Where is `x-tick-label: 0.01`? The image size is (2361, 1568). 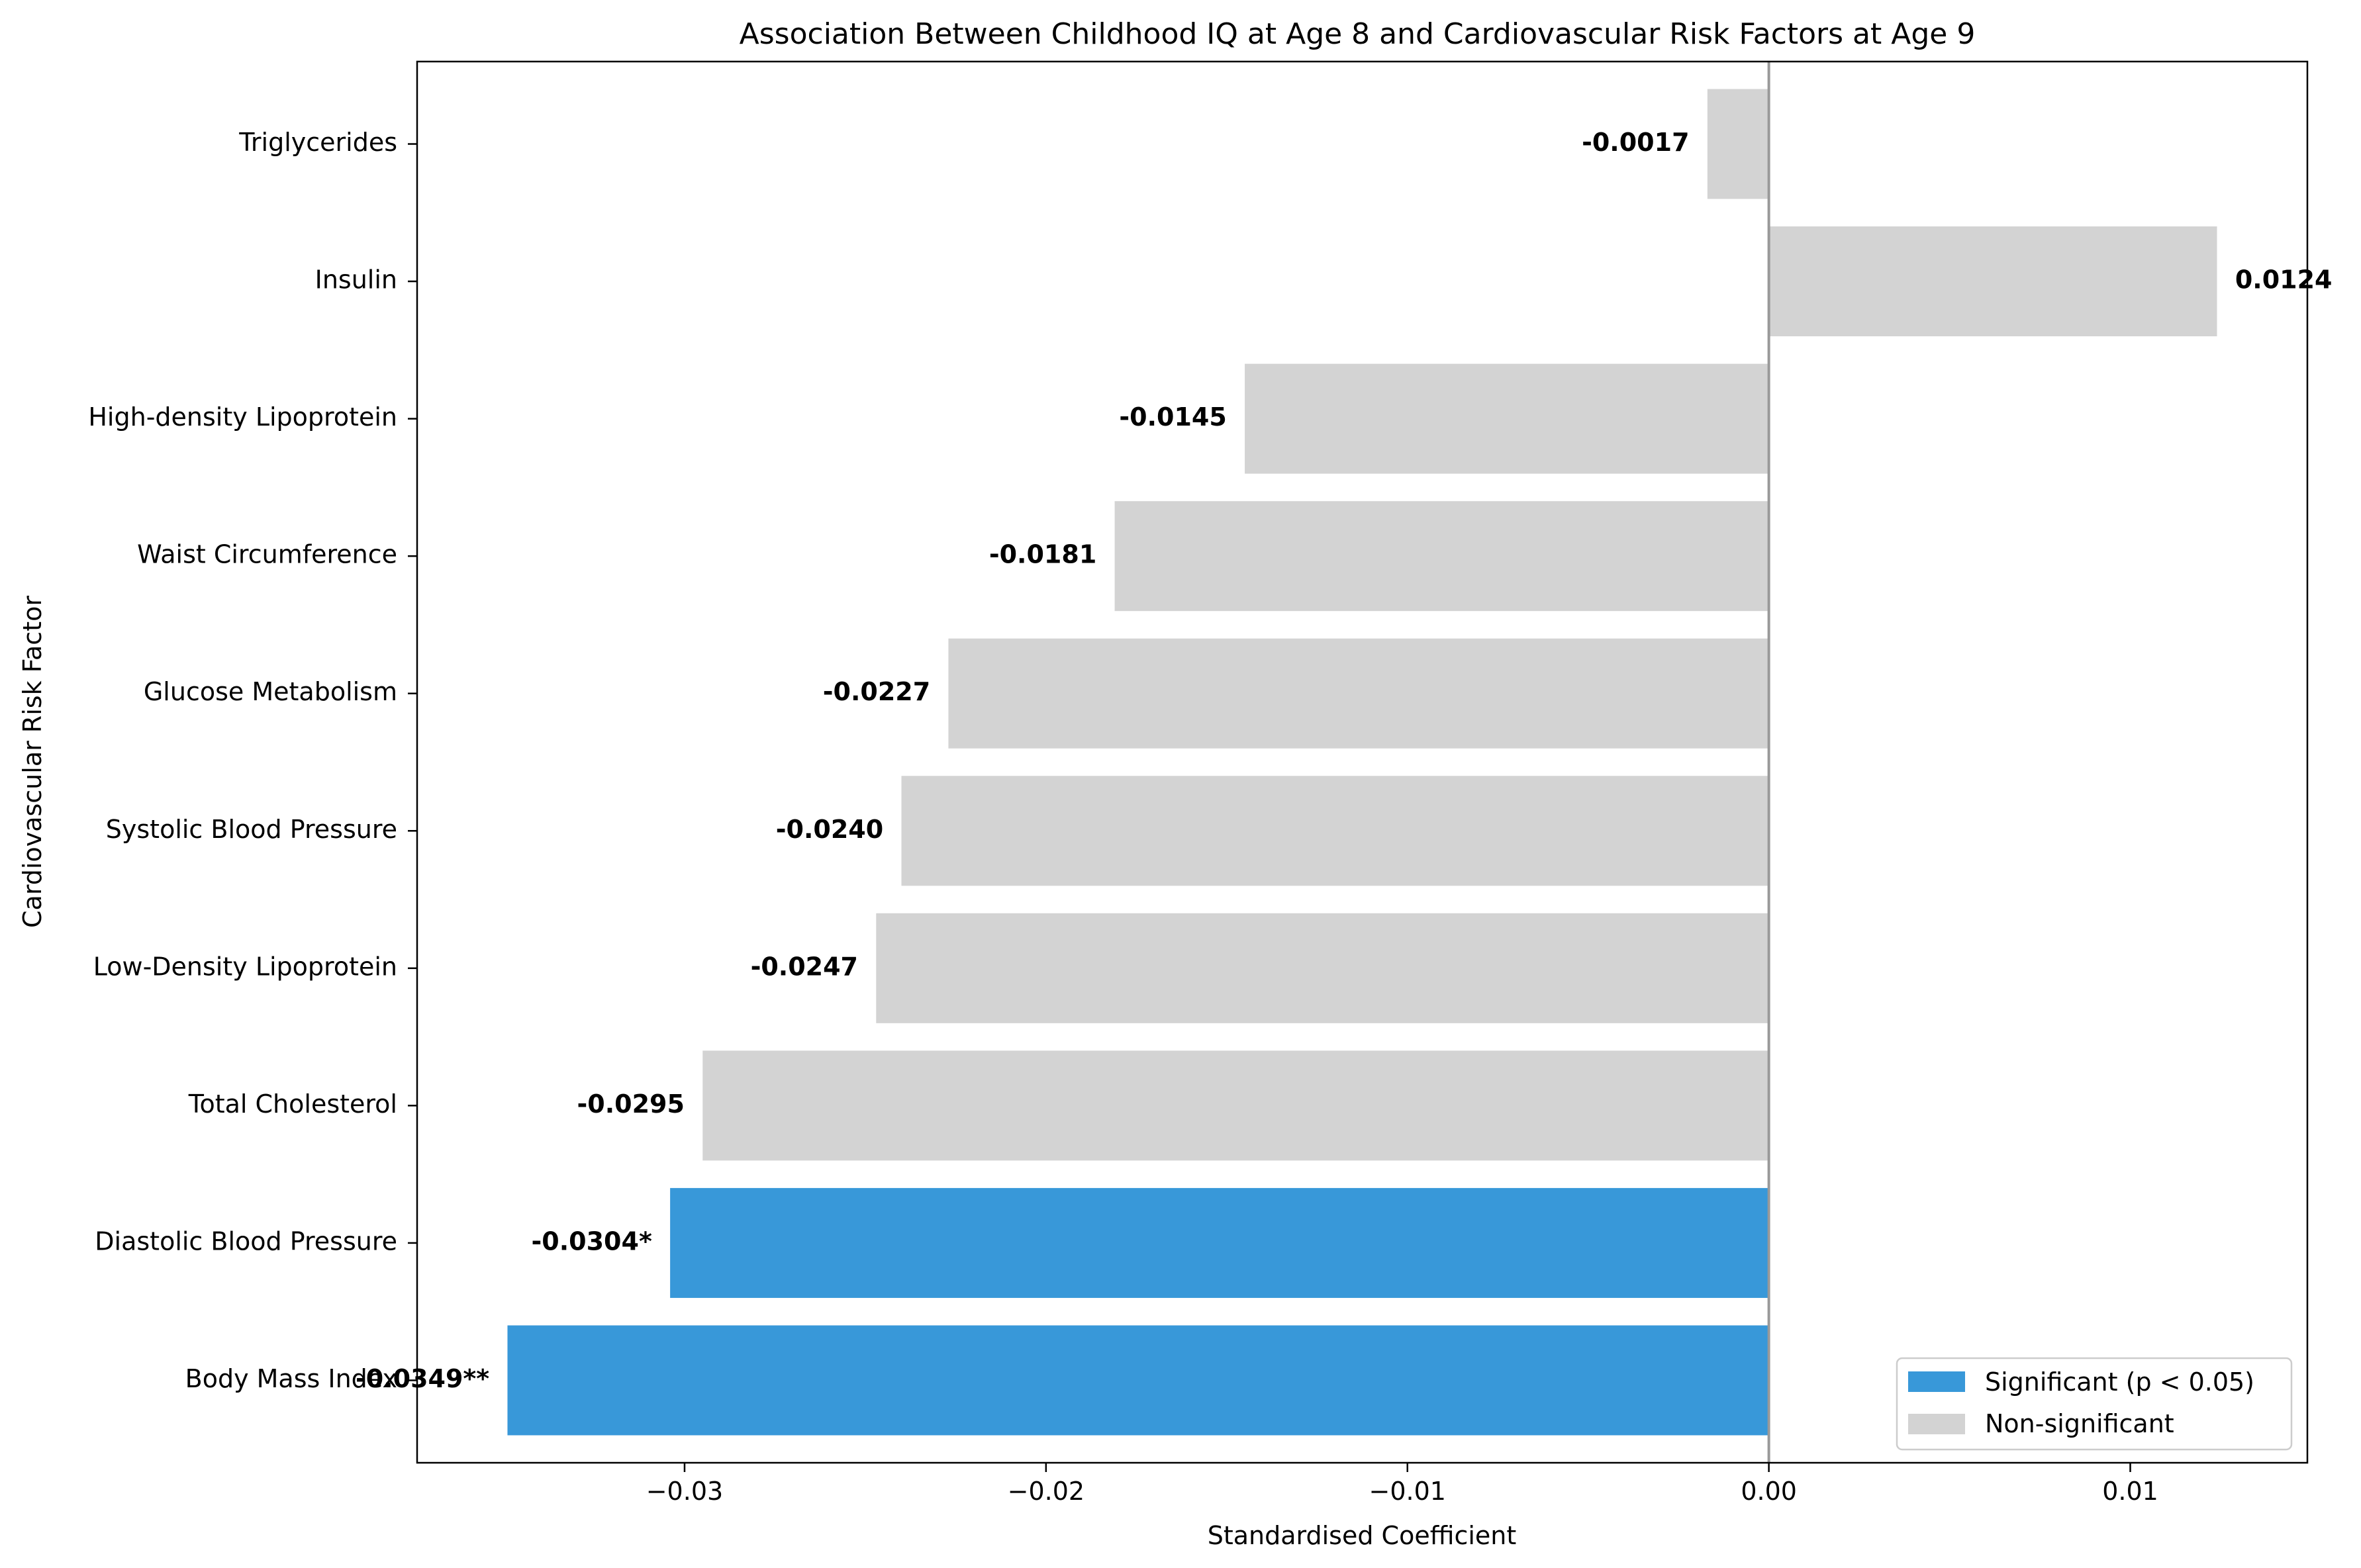 x-tick-label: 0.01 is located at coordinates (2130, 1491).